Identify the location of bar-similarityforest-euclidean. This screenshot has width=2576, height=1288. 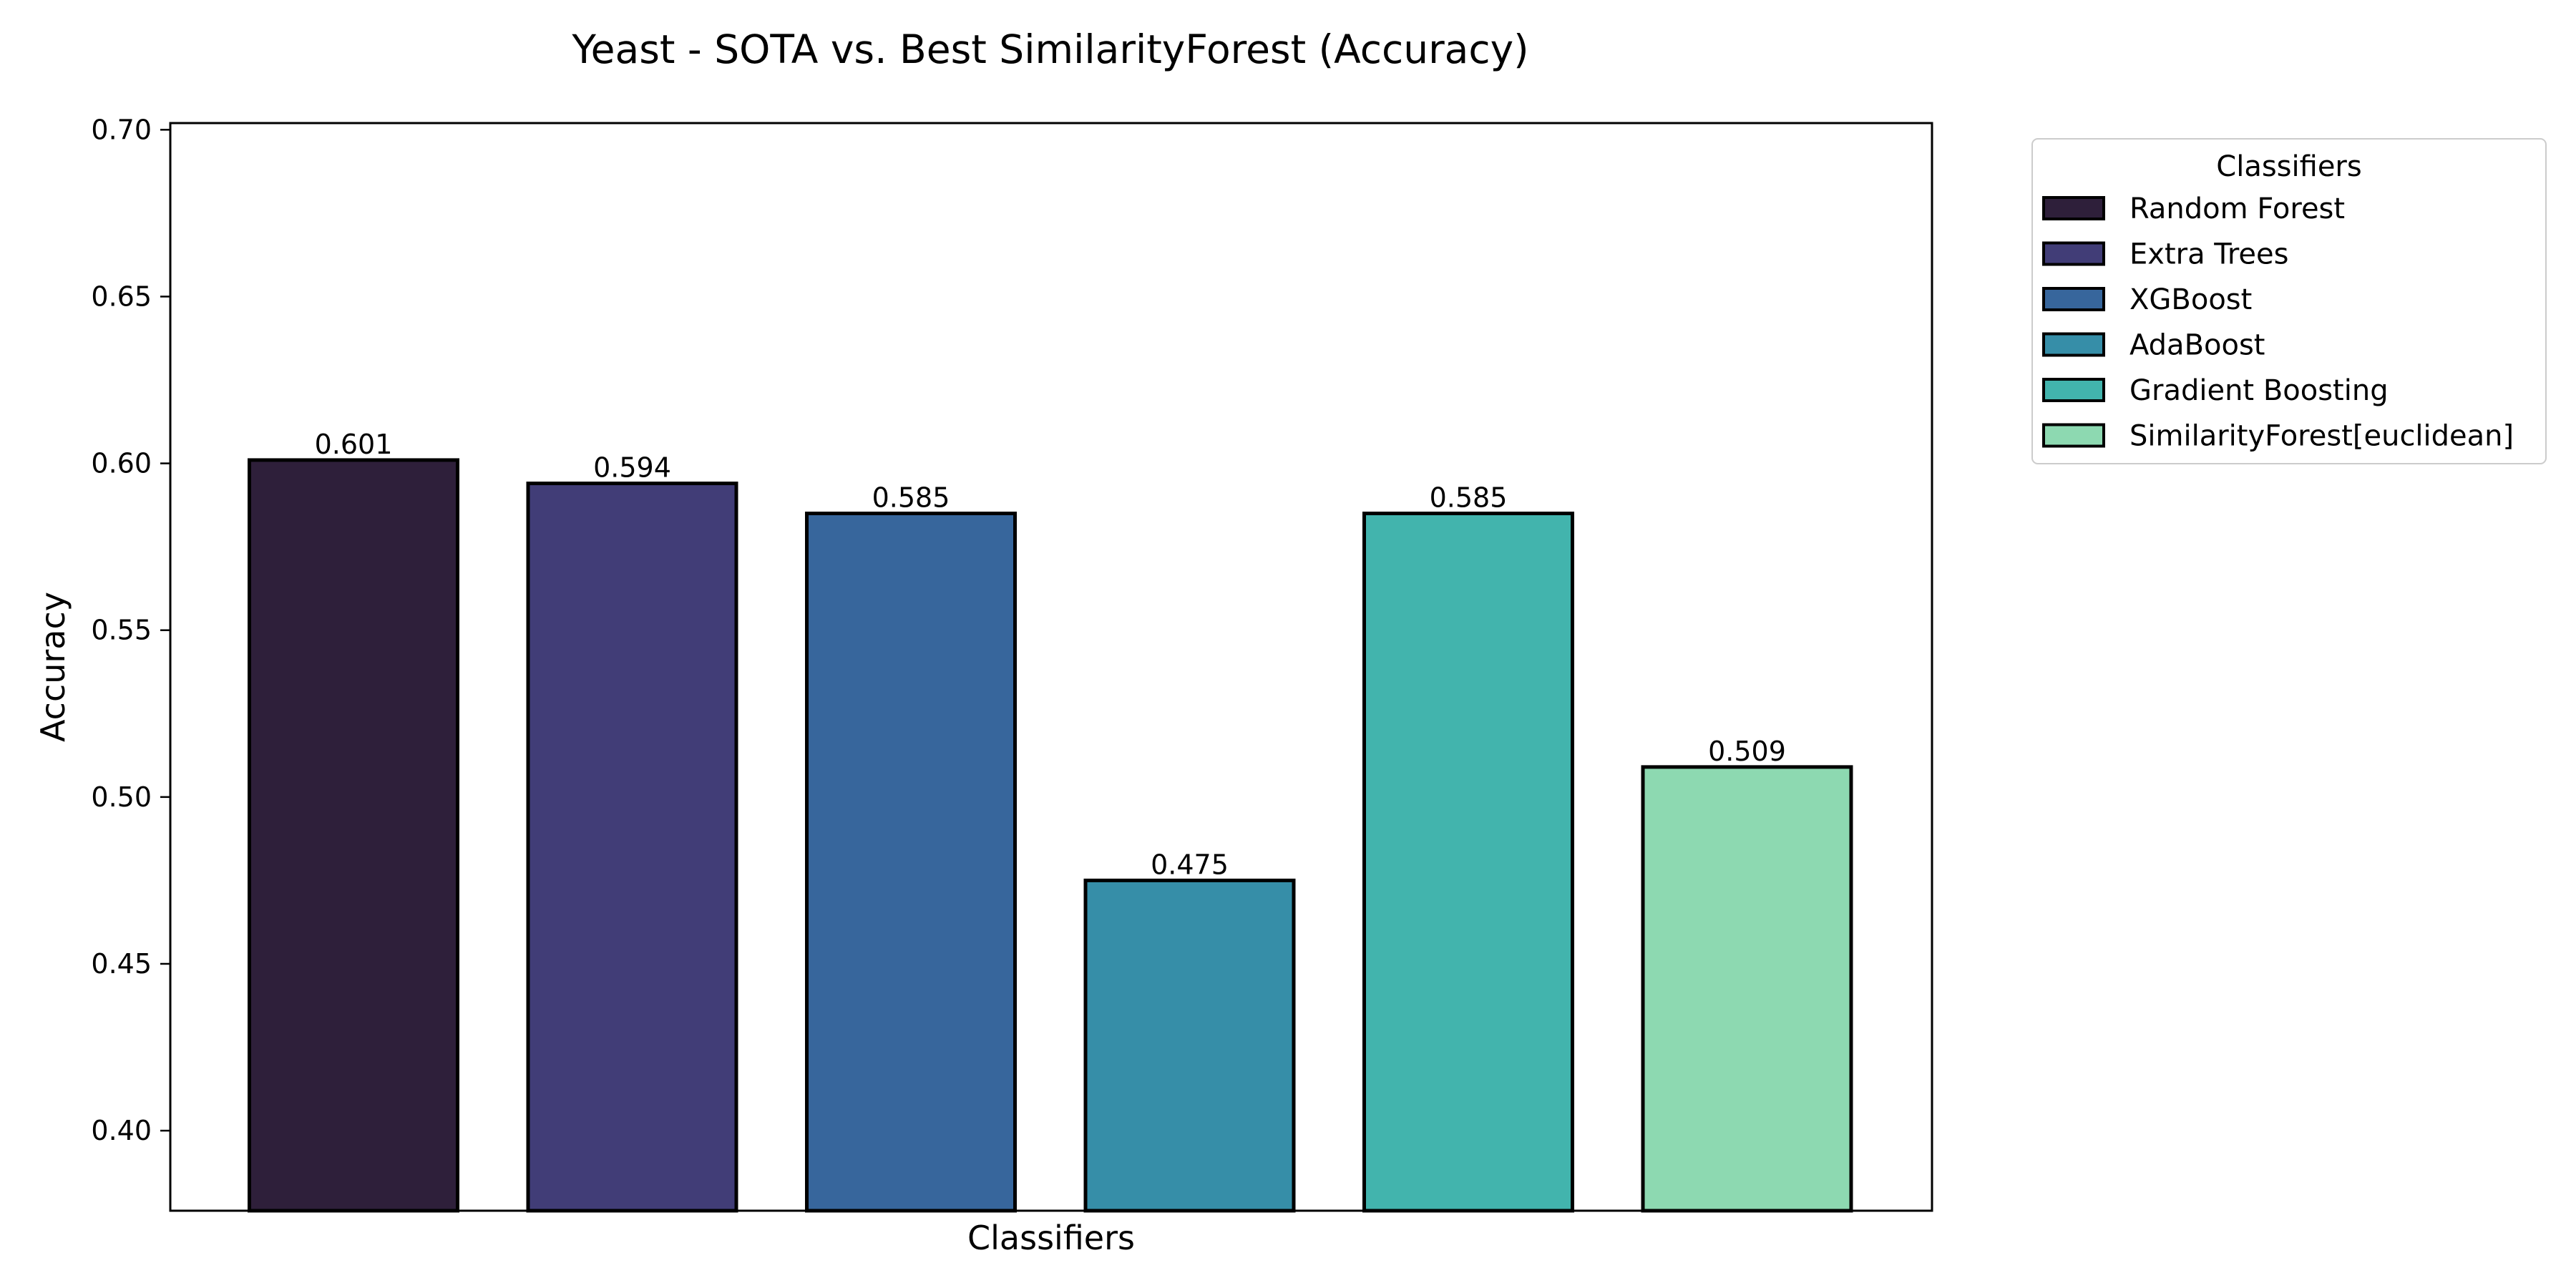
(1747, 989).